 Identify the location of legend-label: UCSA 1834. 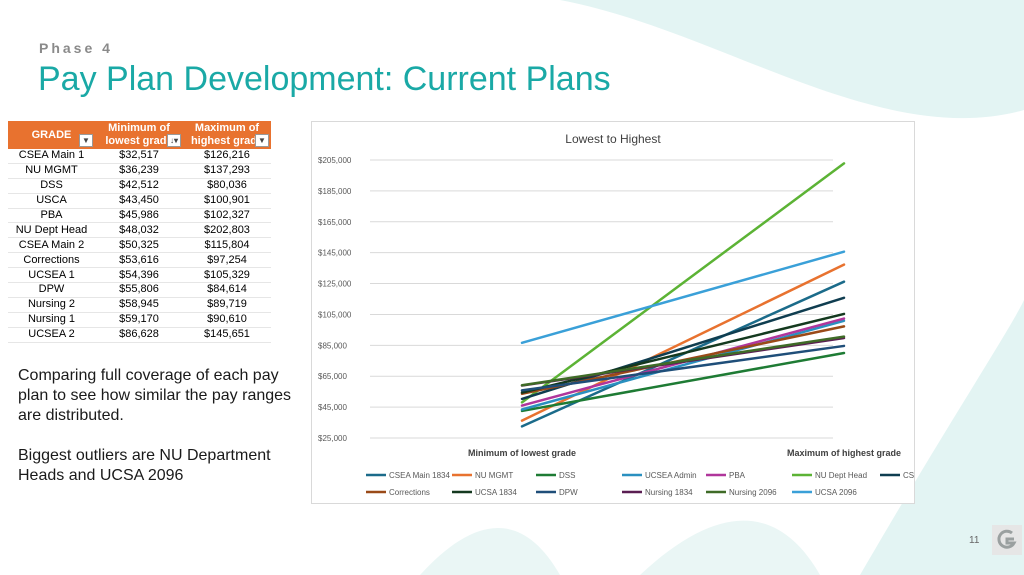
(496, 492).